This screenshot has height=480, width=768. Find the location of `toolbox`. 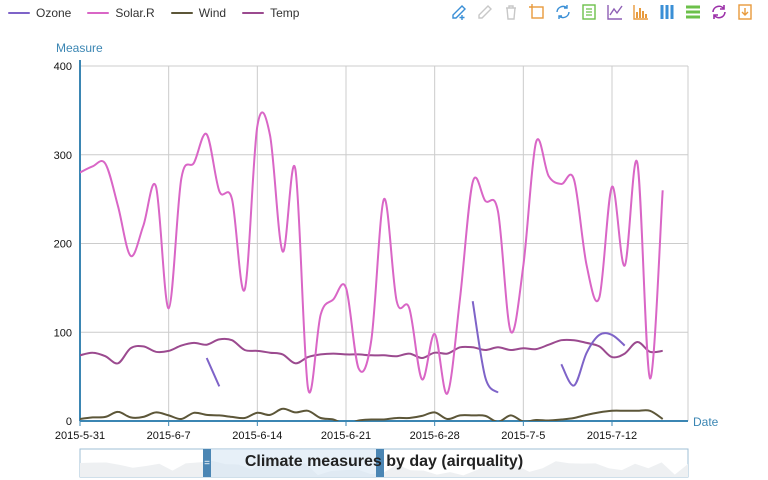

toolbox is located at coordinates (602, 12).